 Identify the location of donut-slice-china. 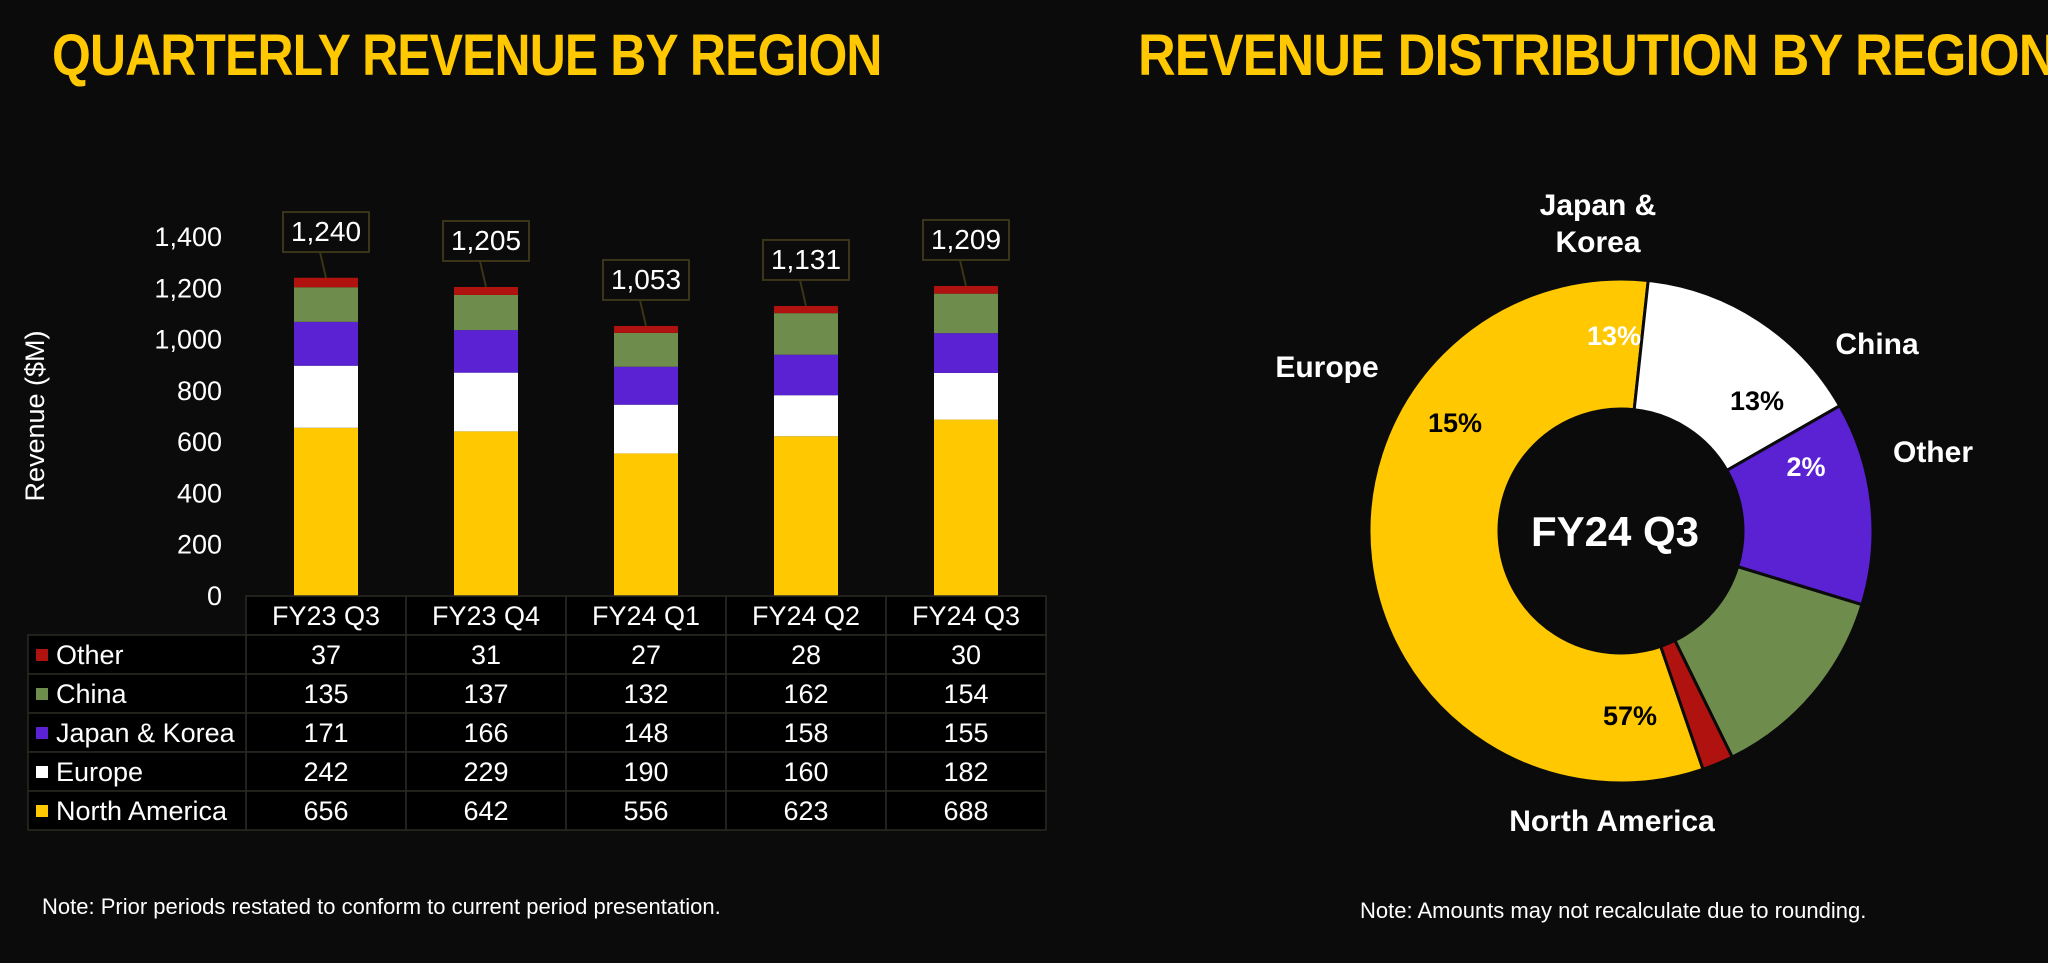
(1768, 662).